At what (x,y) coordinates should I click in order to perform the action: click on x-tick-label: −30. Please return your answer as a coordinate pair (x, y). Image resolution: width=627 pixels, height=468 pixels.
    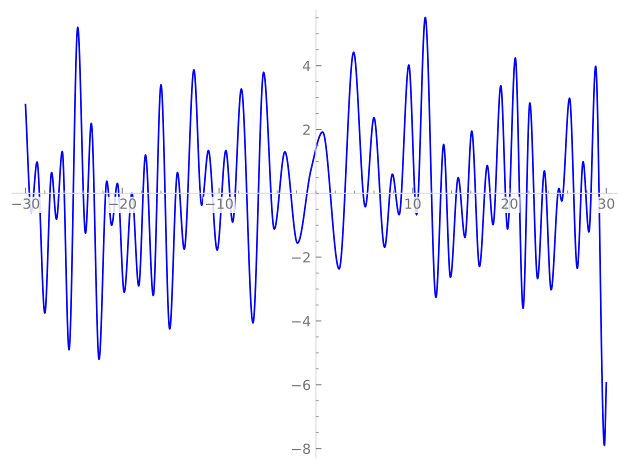
    Looking at the image, I should click on (26, 203).